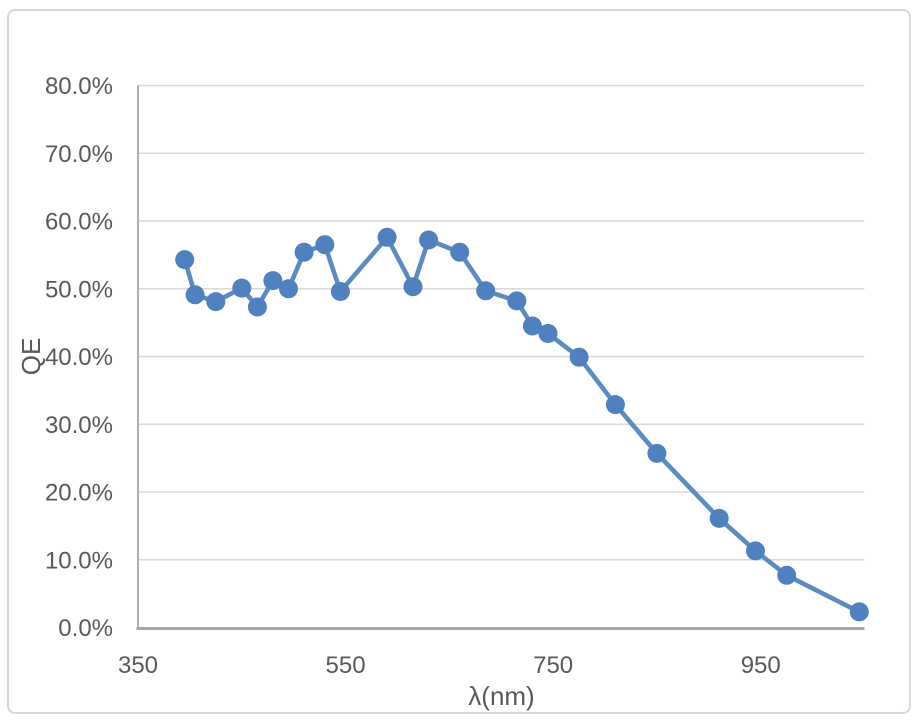  What do you see at coordinates (657, 453) in the screenshot?
I see `data-point-850nm` at bounding box center [657, 453].